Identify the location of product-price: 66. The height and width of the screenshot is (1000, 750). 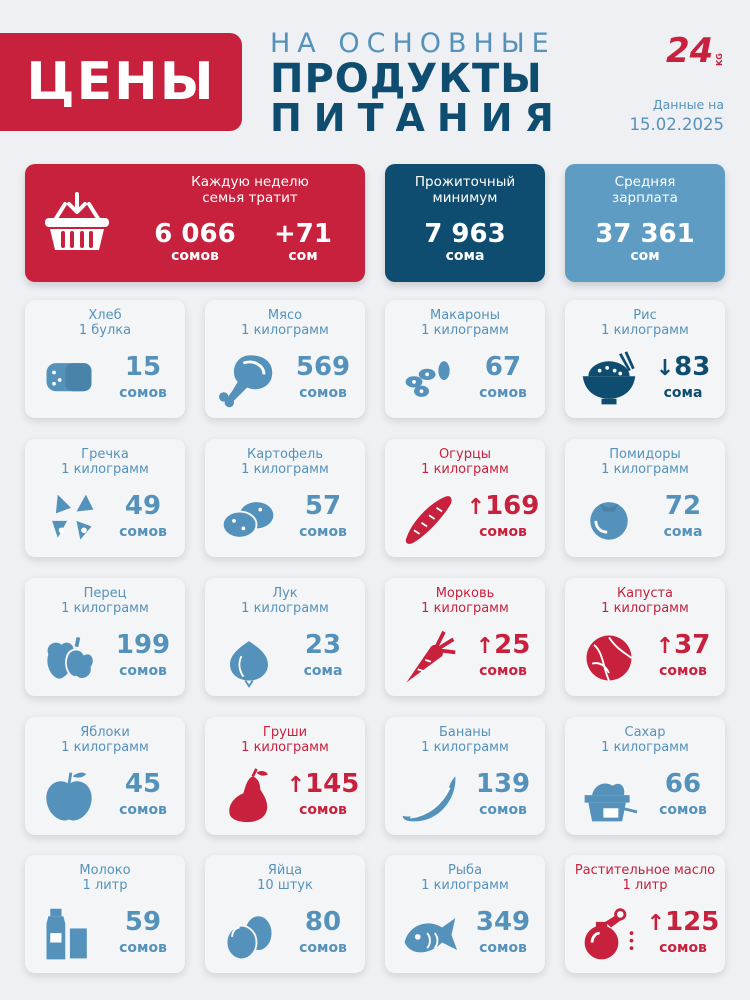
(683, 784).